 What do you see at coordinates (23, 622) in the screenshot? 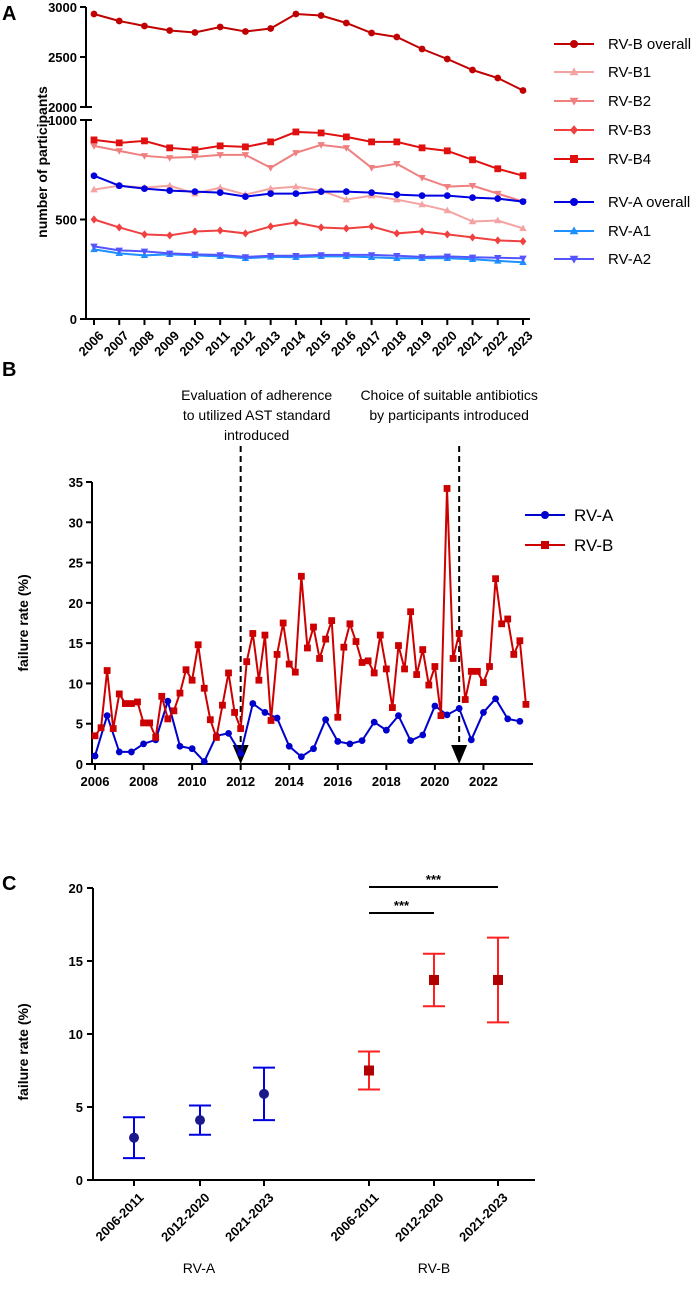
I see `panel-b-y-axis-title: failure rate (%)` at bounding box center [23, 622].